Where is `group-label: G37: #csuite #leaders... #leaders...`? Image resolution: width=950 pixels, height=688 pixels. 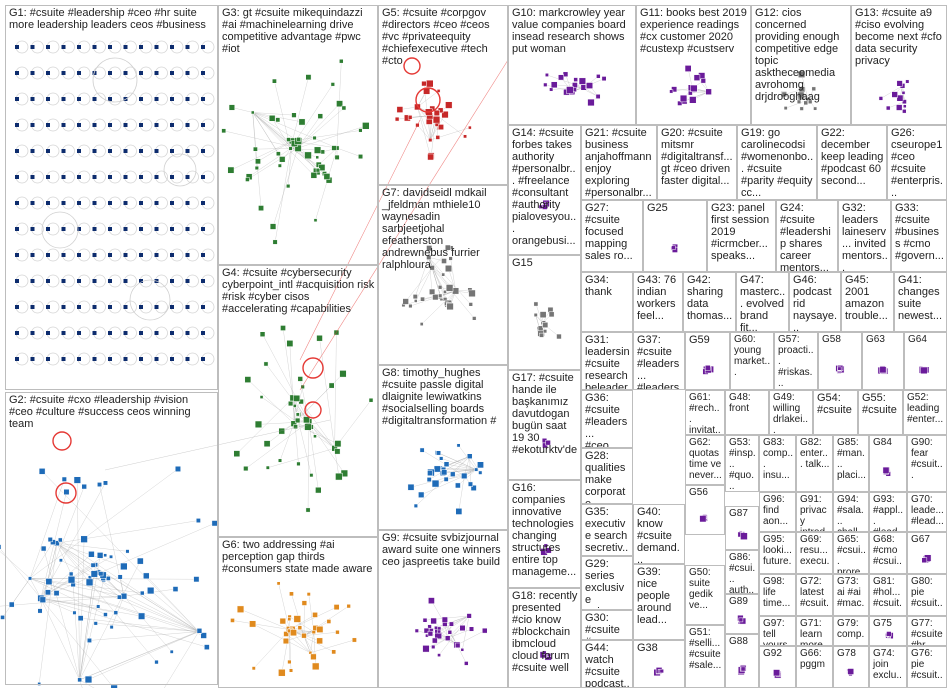 group-label: G37: #csuite #leaders... #leaders... is located at coordinates (658, 362).